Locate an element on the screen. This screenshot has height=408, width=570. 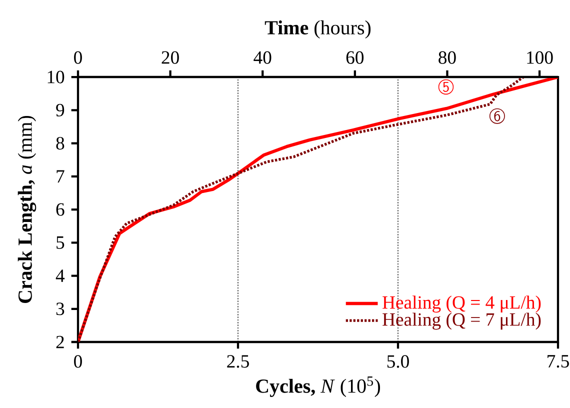
x-tick-label: 0 is located at coordinates (78, 361).